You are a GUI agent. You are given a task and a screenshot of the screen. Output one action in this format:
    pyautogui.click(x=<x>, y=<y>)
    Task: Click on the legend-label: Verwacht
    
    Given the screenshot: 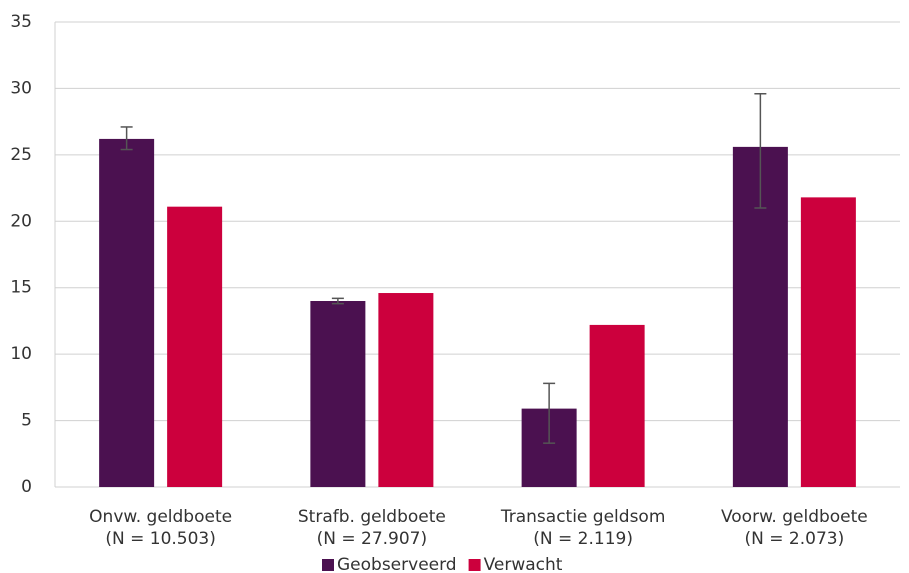 What is the action you would take?
    pyautogui.click(x=523, y=564)
    